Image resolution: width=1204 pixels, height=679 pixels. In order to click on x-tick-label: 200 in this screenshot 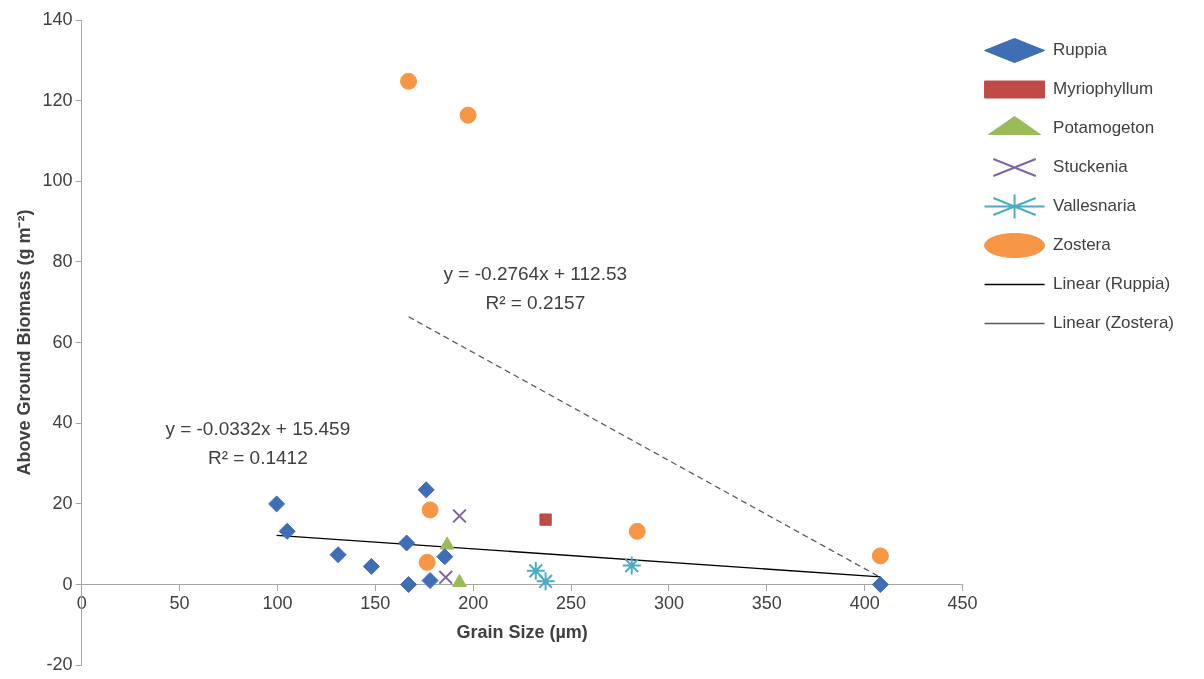, I will do `click(473, 603)`.